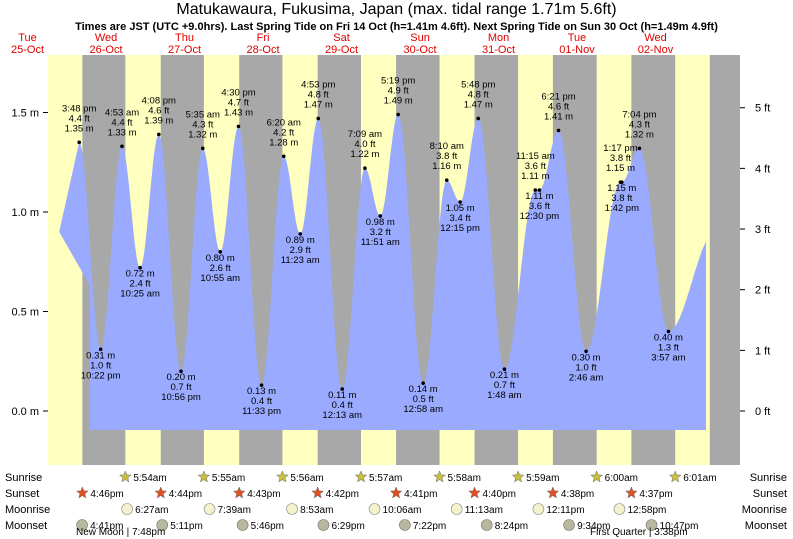 The height and width of the screenshot is (539, 793). Describe the element at coordinates (484, 510) in the screenshot. I see `moonrise-time: 11:13am` at that location.